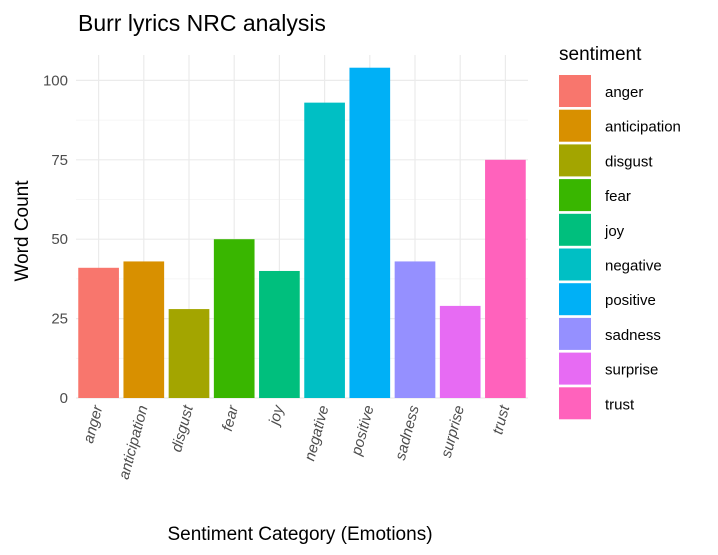 The image size is (718, 555). What do you see at coordinates (501, 419) in the screenshot?
I see `x-tick-label: trust` at bounding box center [501, 419].